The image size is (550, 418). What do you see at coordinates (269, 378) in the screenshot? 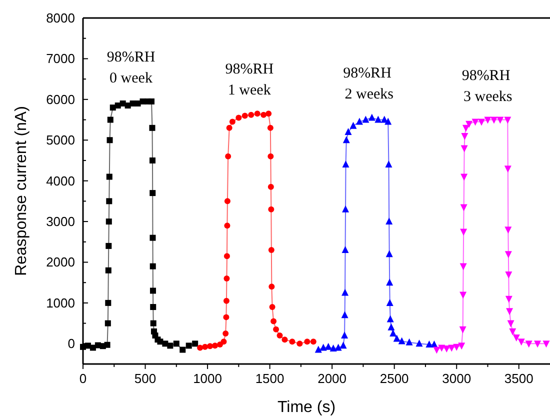
I see `x-tick-label: 1500` at bounding box center [269, 378].